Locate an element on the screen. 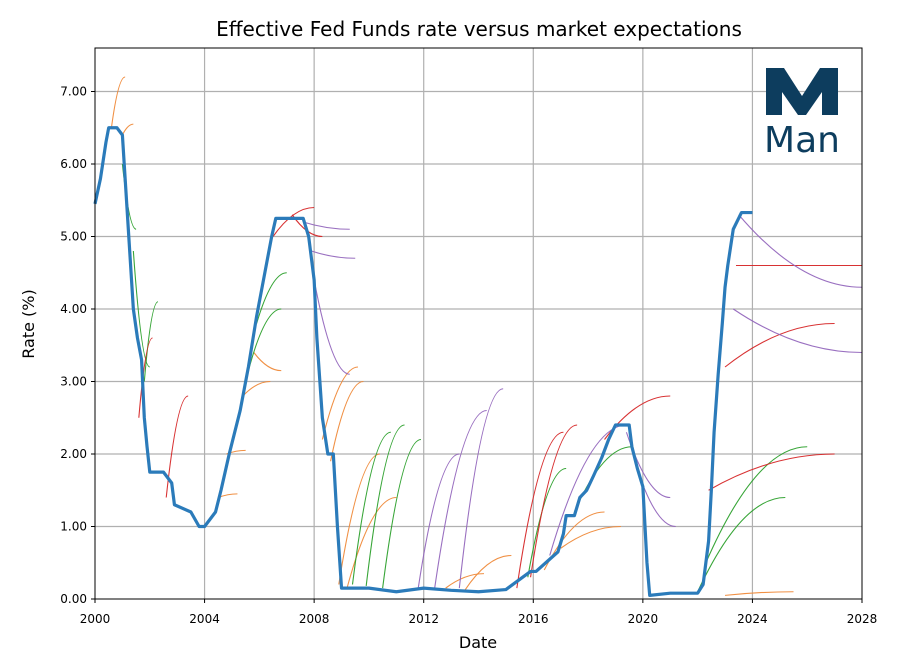  x-tick-label: 2024 is located at coordinates (752, 619).